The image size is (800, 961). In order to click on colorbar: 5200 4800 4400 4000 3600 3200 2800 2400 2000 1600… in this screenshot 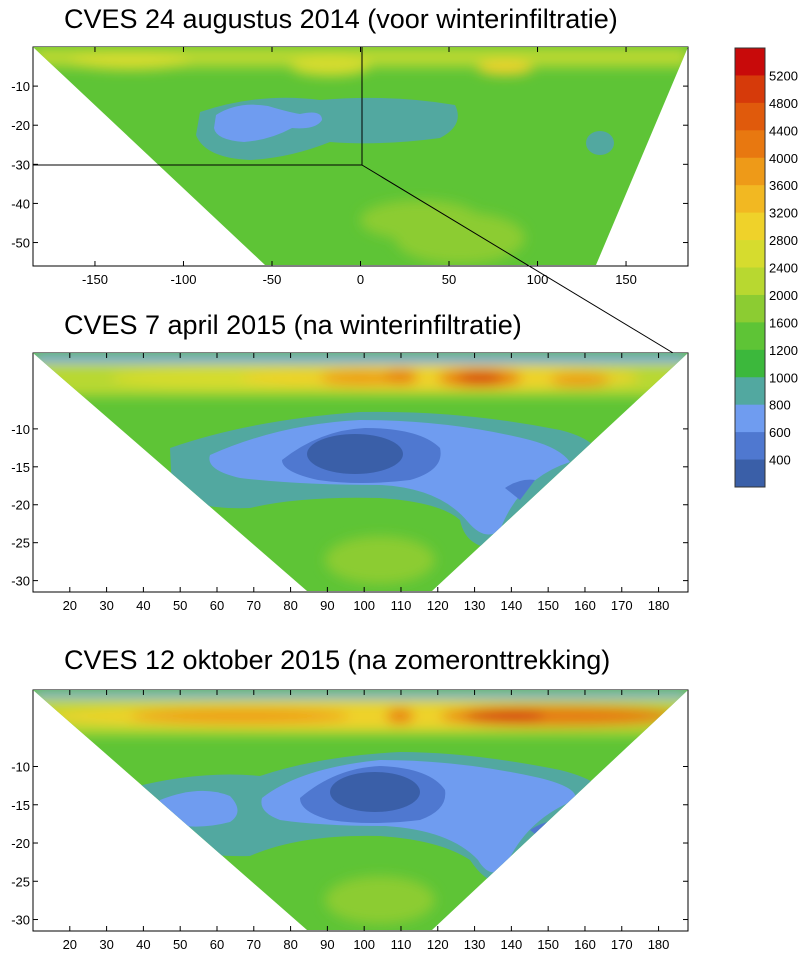, I will do `click(766, 267)`.